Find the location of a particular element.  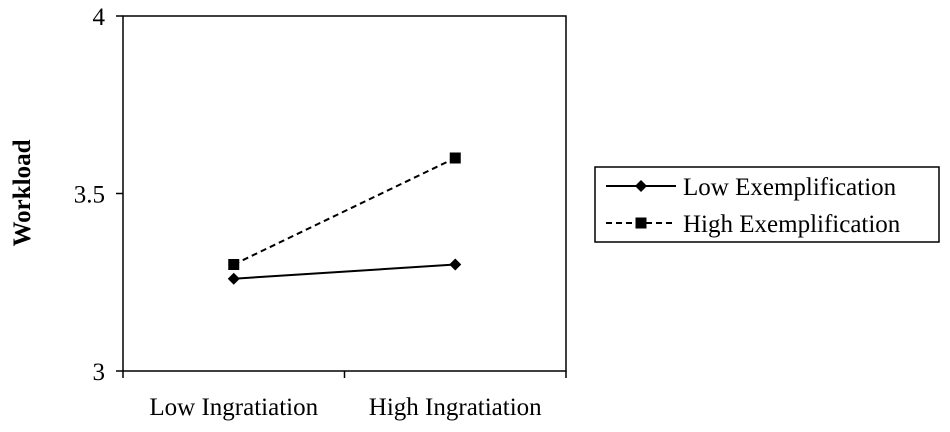

y-axis-title: Workload is located at coordinates (22, 192).